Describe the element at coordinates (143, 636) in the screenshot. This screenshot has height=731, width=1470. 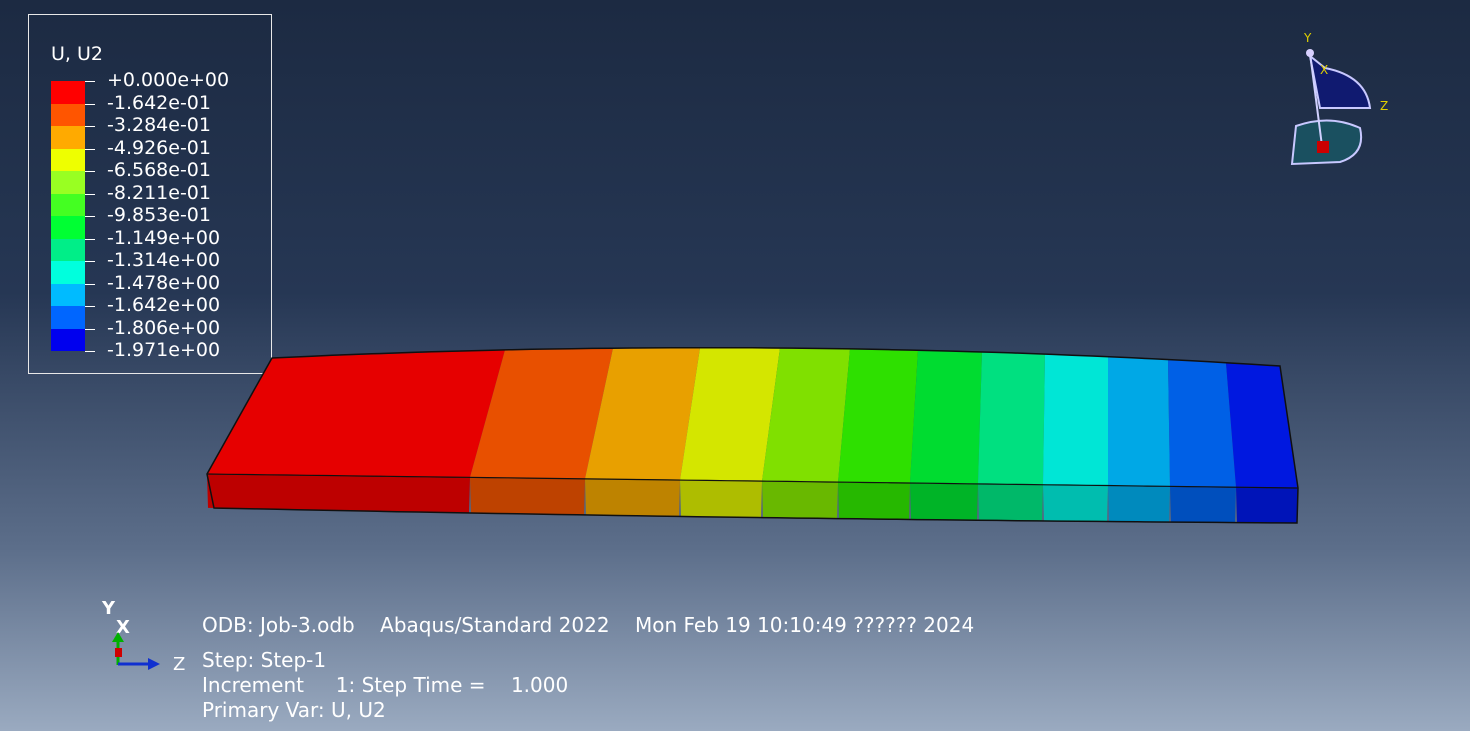
I see `global-axis-triad: Y X Z` at that location.